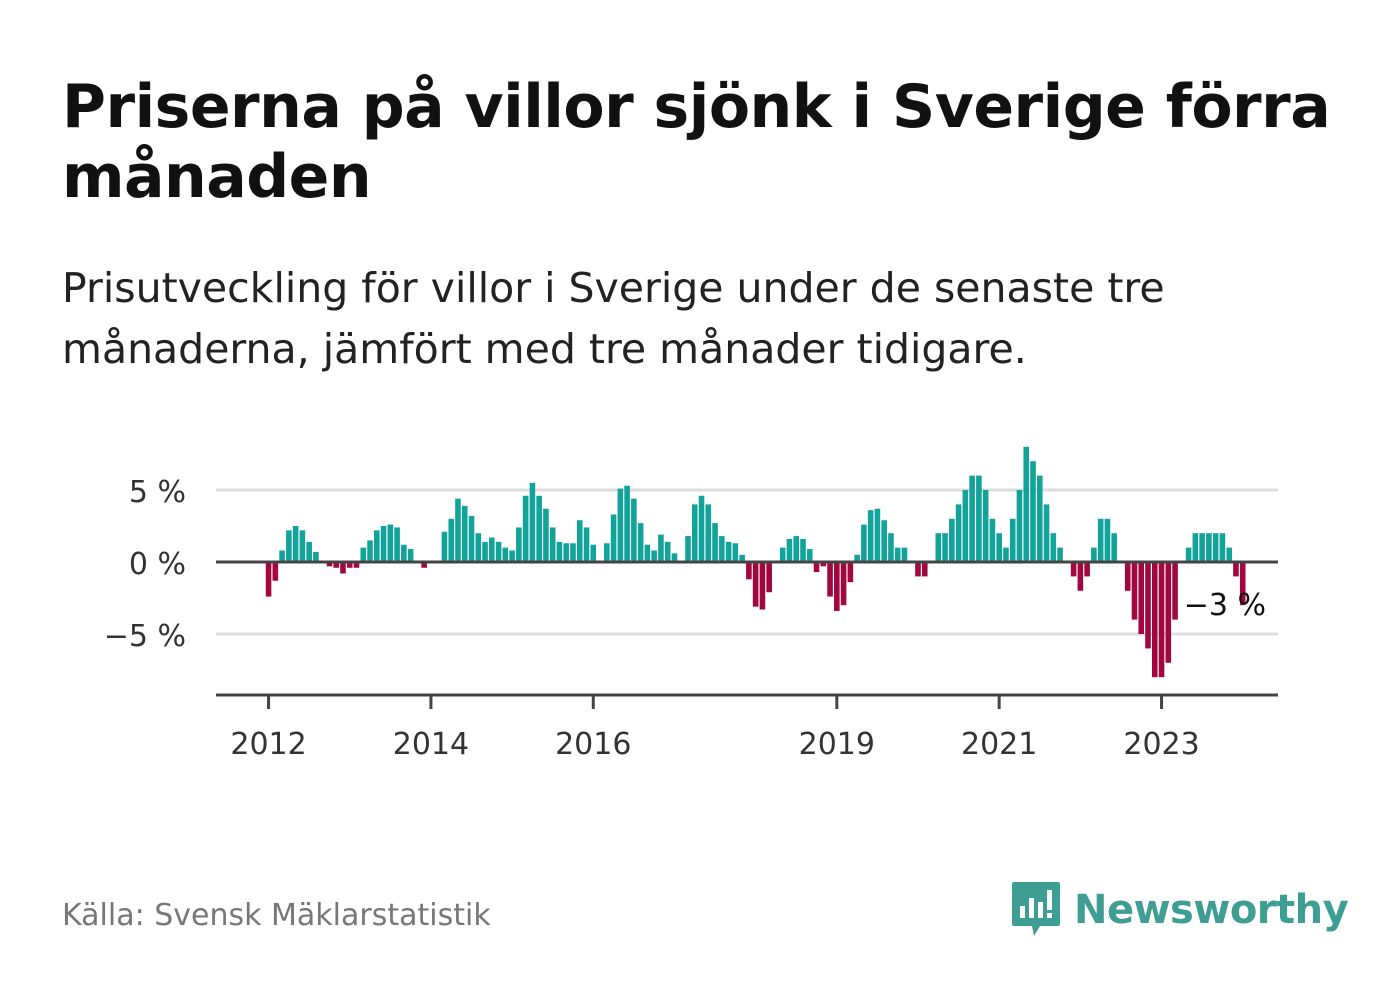  I want to click on x-tick-label: 2019, so click(837, 744).